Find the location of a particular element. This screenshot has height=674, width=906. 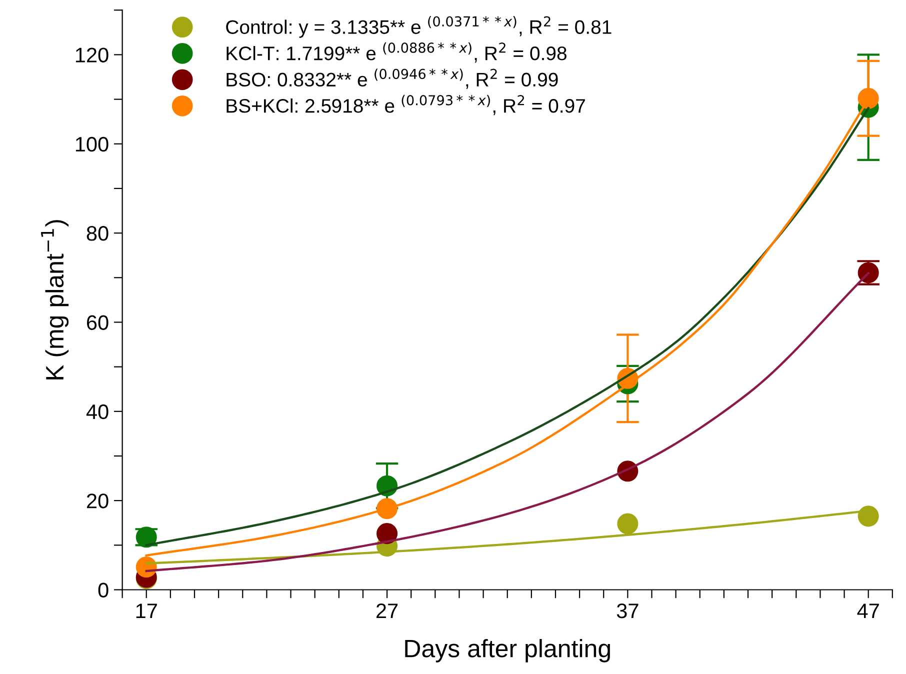

y-tick-label: 20 is located at coordinates (97, 501).